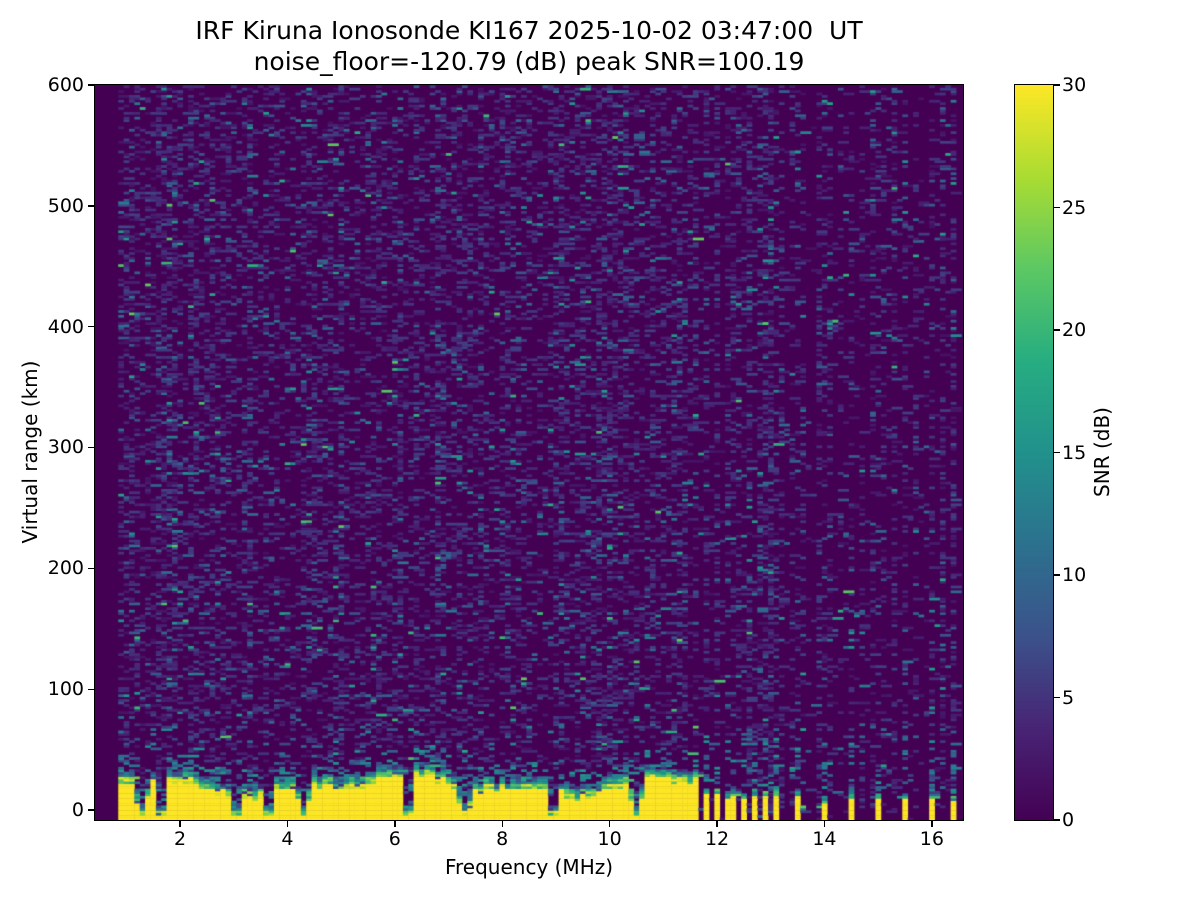 Image resolution: width=1200 pixels, height=900 pixels. Describe the element at coordinates (529, 867) in the screenshot. I see `x-axis-label: Frequency (MHz)` at that location.